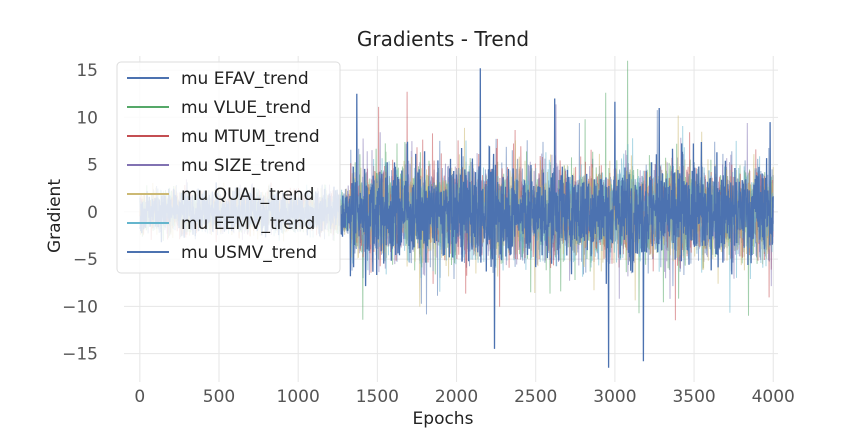 The image size is (864, 436). I want to click on x-tick-label: 2500, so click(535, 397).